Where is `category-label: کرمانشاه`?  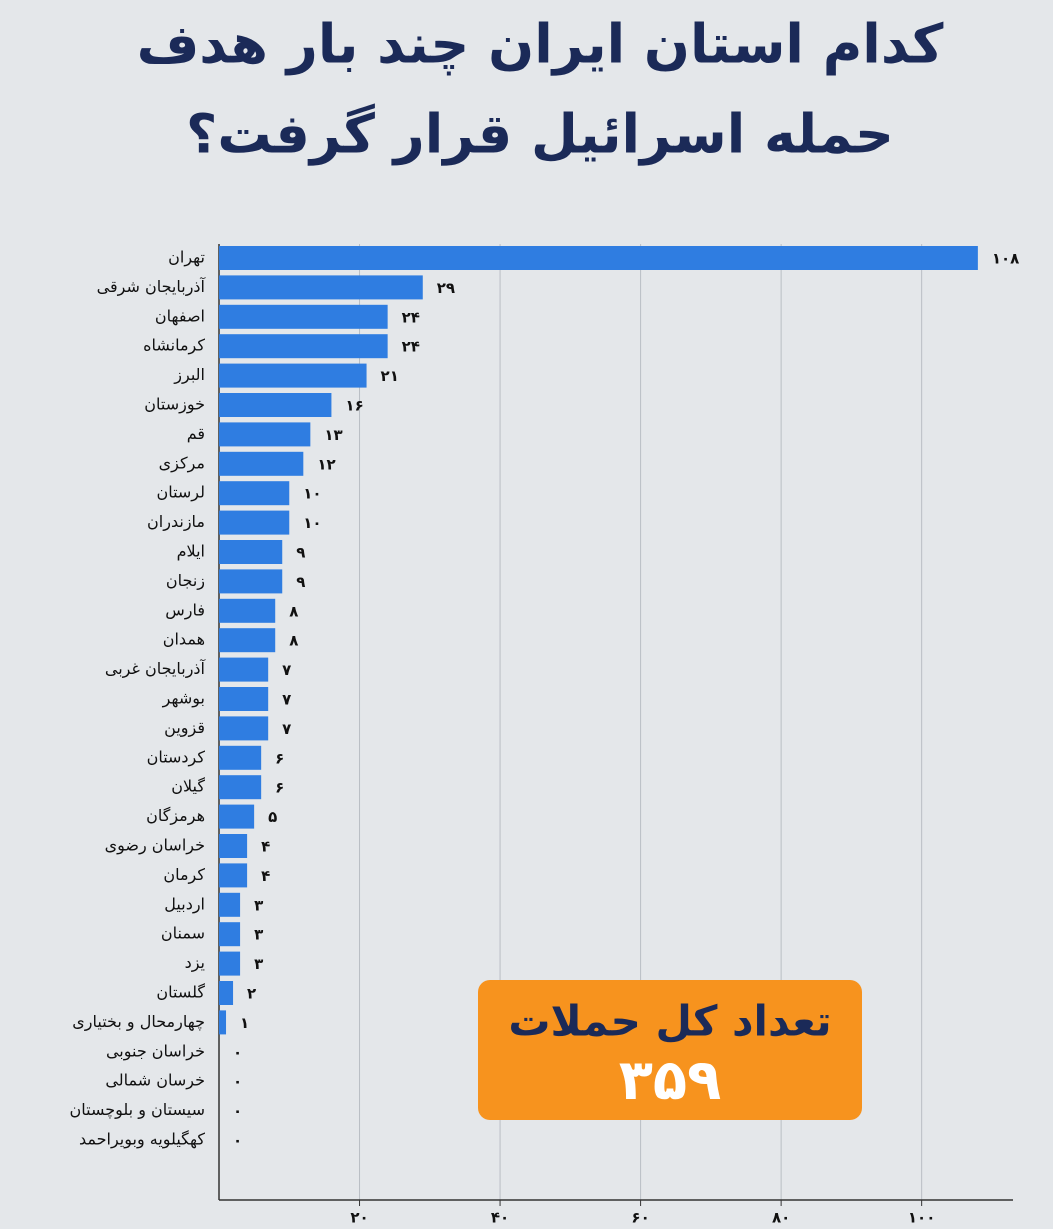 category-label: کرمانشاه is located at coordinates (174, 346).